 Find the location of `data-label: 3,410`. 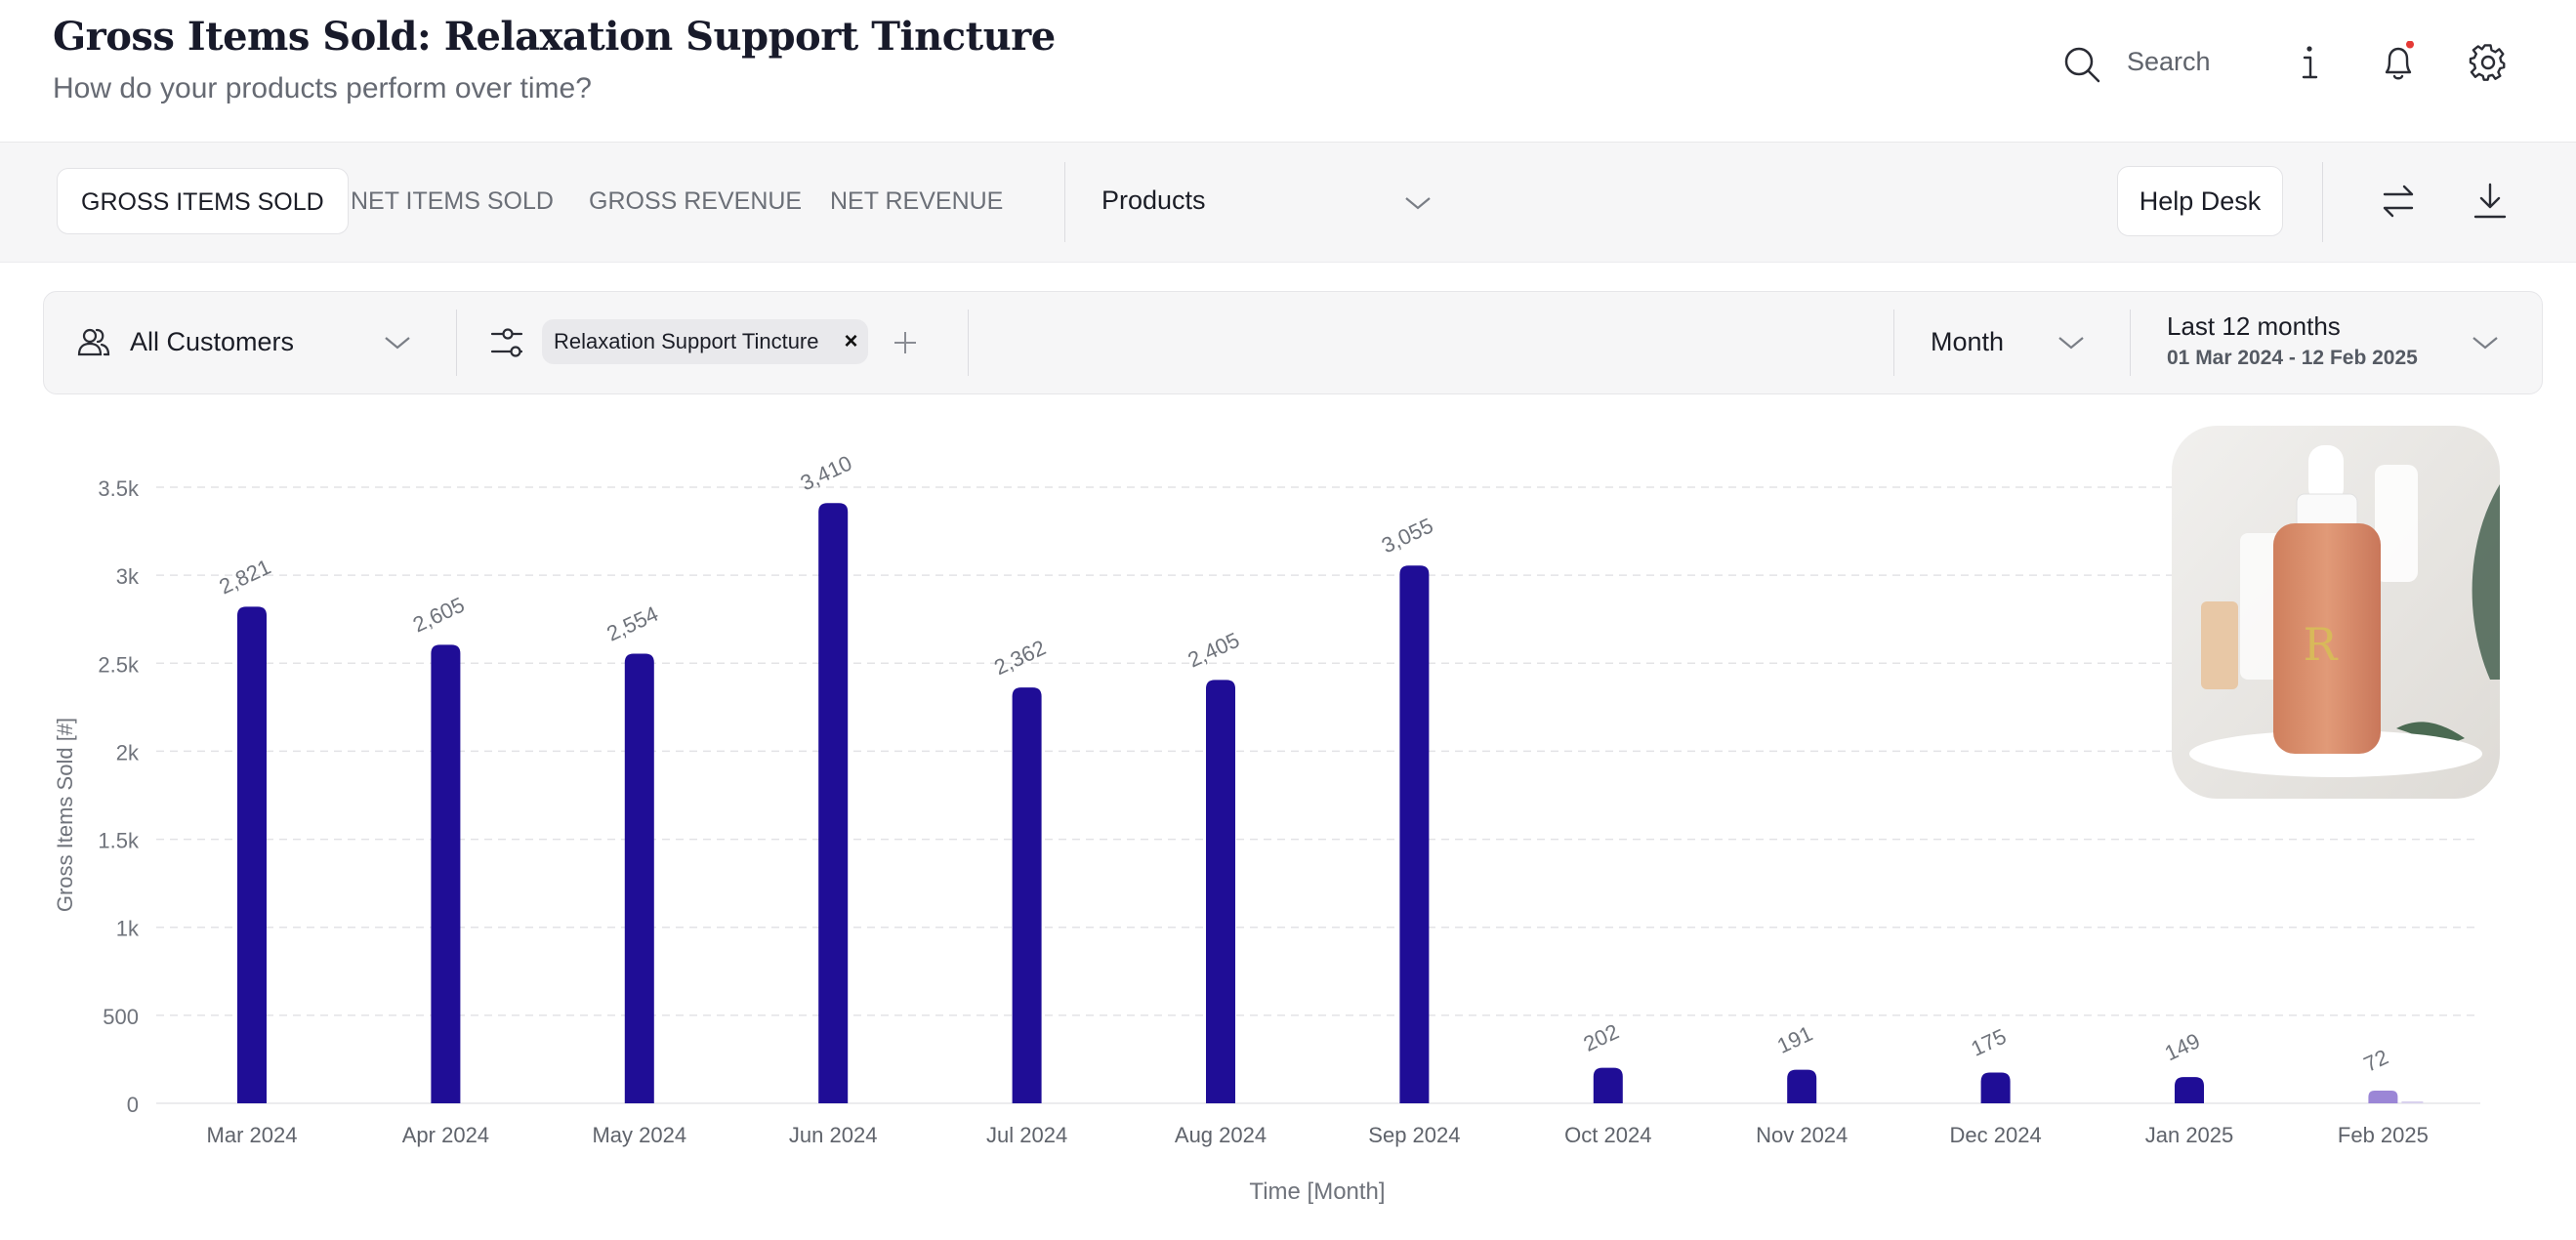

data-label: 3,410 is located at coordinates (826, 472).